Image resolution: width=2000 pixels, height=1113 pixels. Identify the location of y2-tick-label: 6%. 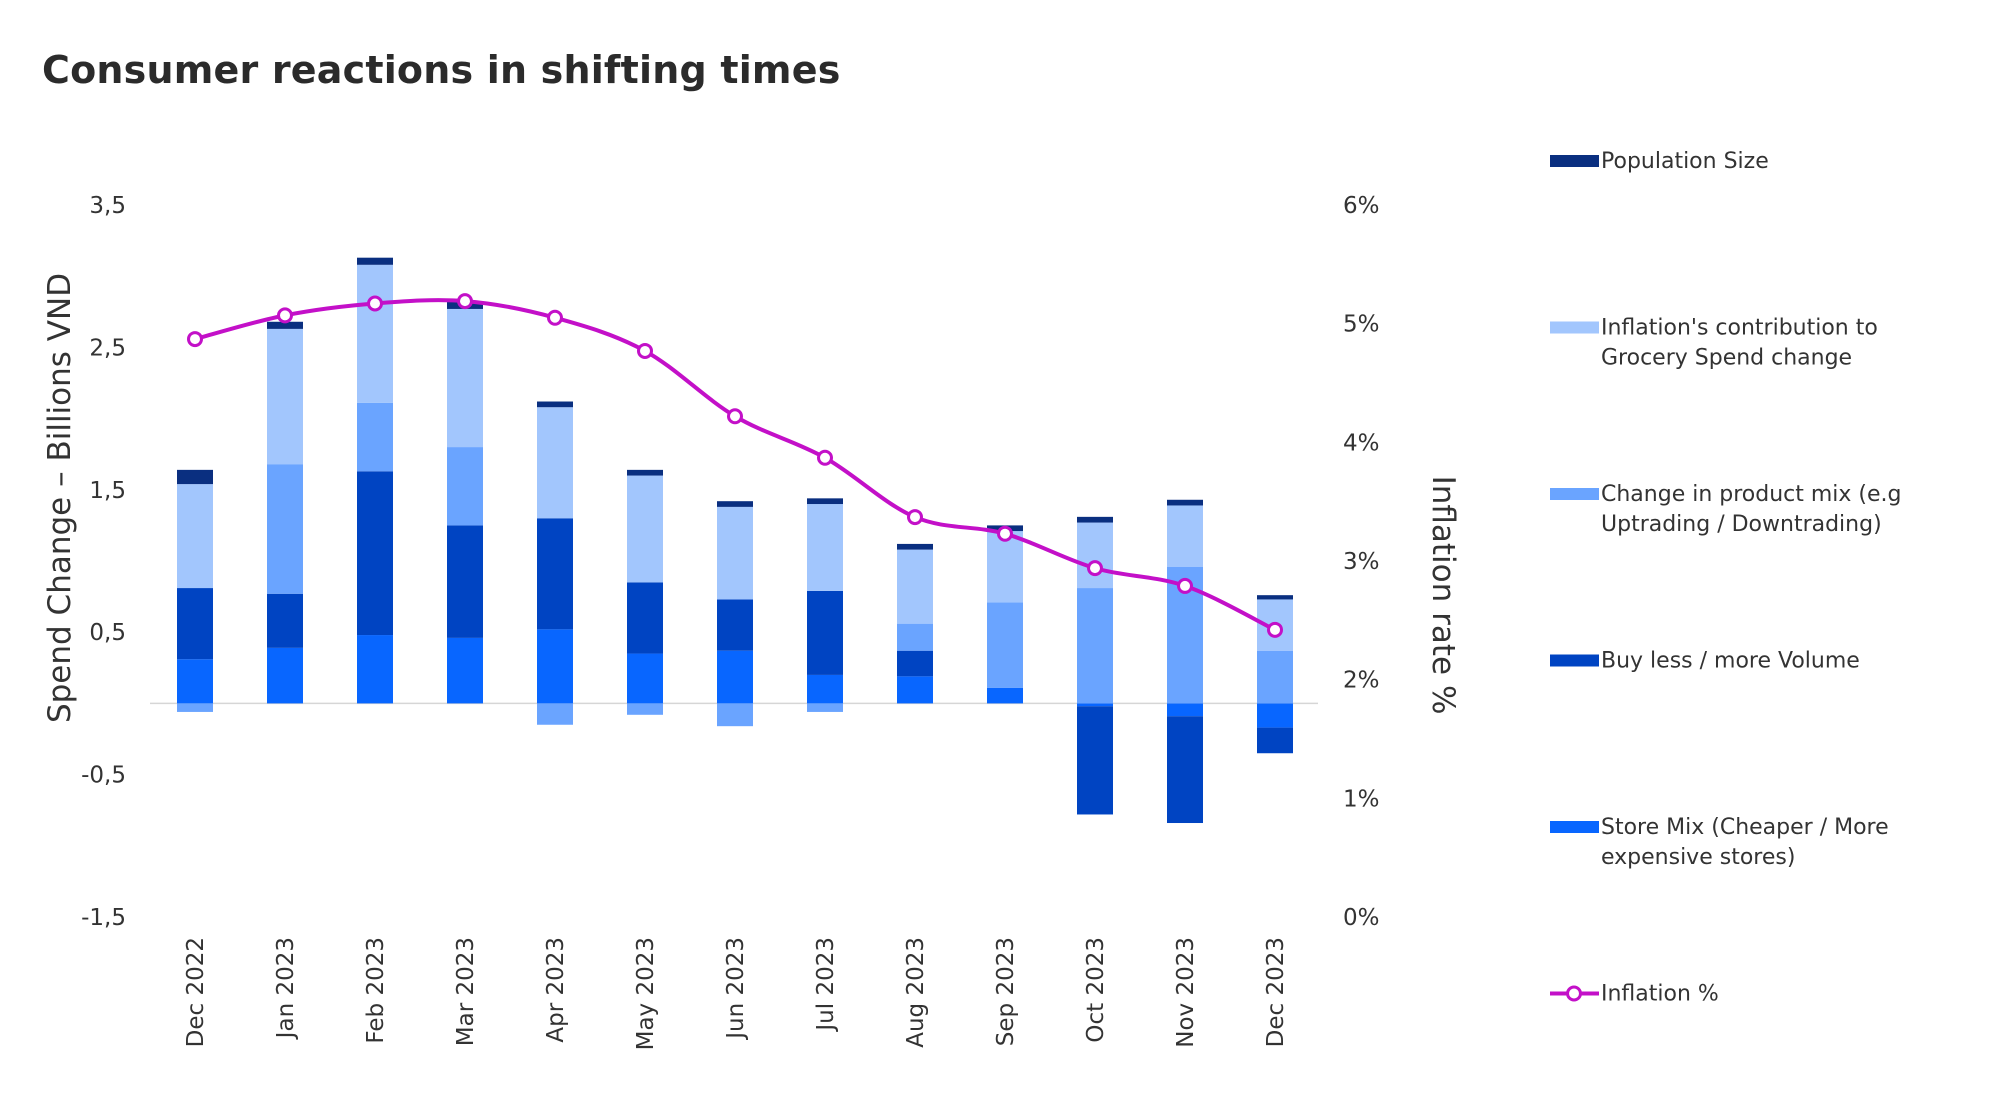
(1361, 206).